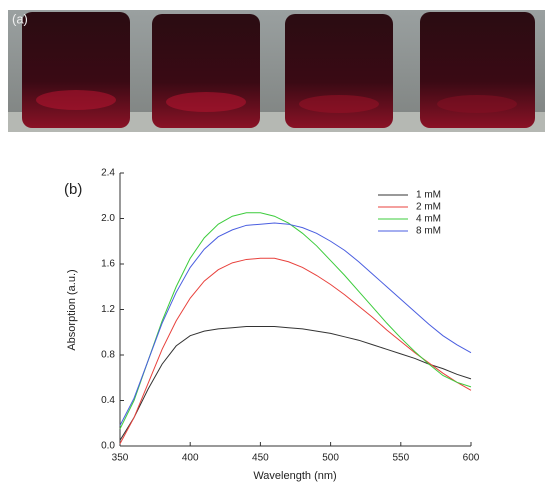  I want to click on x-tick-label: 350, so click(120, 458).